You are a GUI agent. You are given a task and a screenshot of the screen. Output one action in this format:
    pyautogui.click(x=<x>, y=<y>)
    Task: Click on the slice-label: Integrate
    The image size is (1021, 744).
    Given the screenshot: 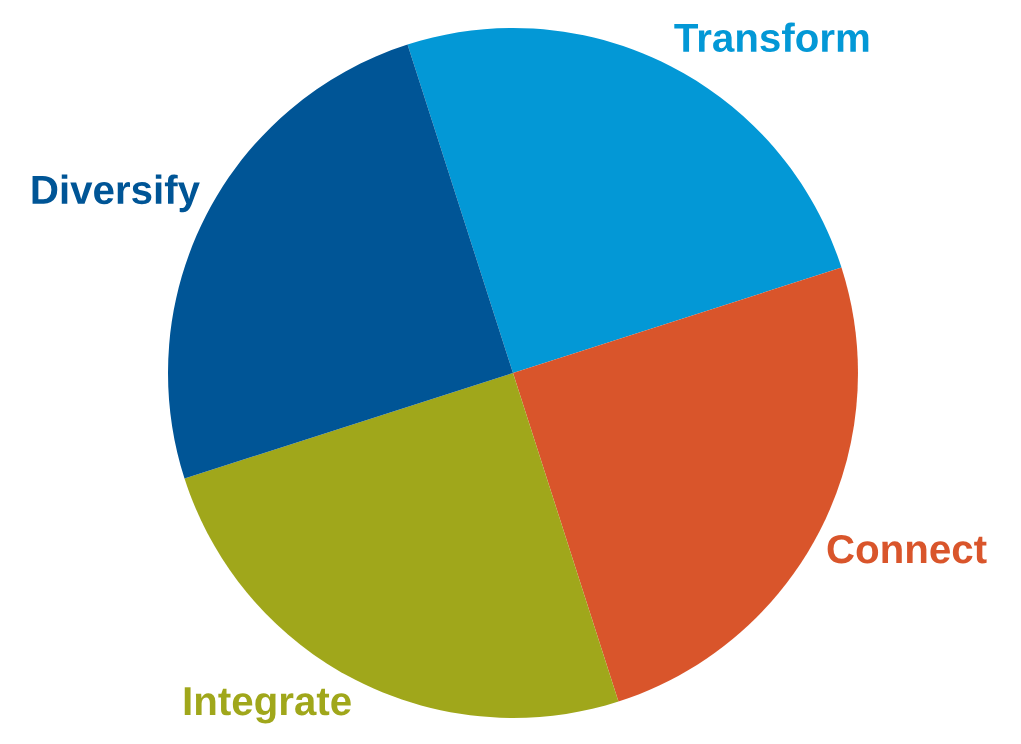 What is the action you would take?
    pyautogui.click(x=267, y=705)
    